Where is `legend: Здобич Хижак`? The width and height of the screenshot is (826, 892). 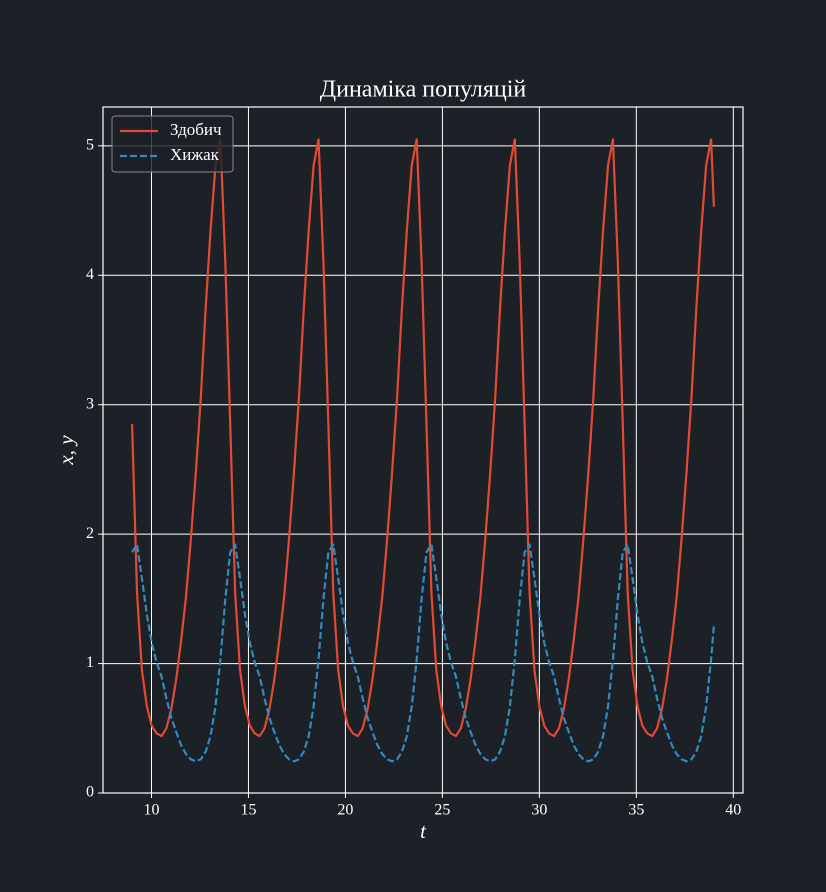 legend: Здобич Хижак is located at coordinates (172, 144).